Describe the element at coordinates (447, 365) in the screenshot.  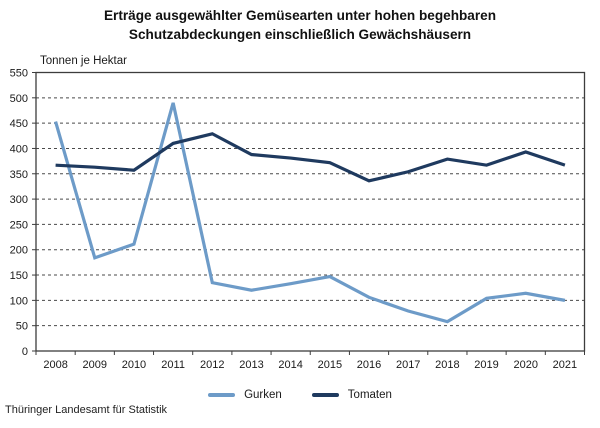
I see `x-tick-label: 2018` at that location.